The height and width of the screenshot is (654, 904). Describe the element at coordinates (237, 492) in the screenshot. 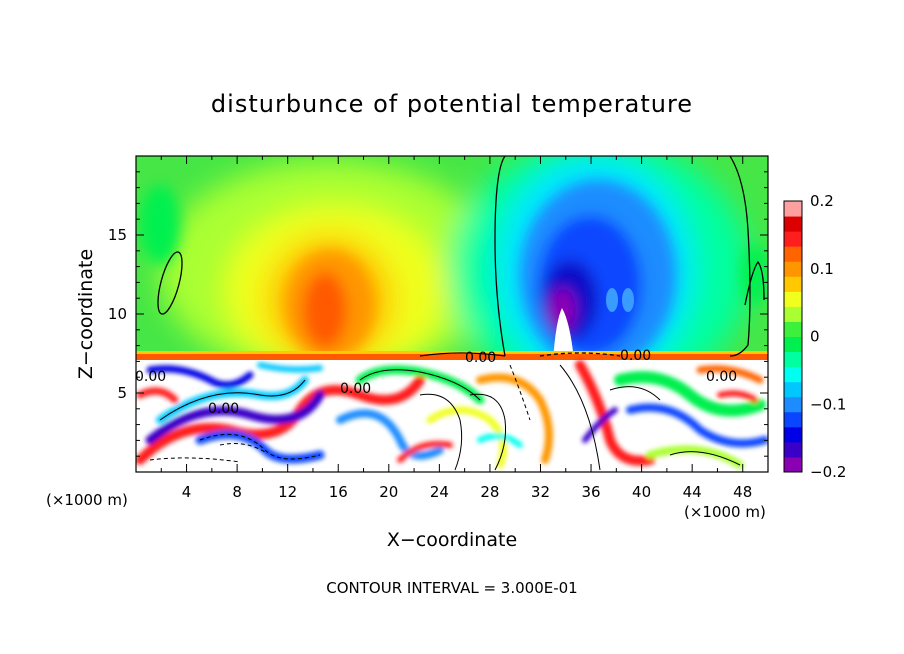

I see `x-tick-label: 8` at that location.